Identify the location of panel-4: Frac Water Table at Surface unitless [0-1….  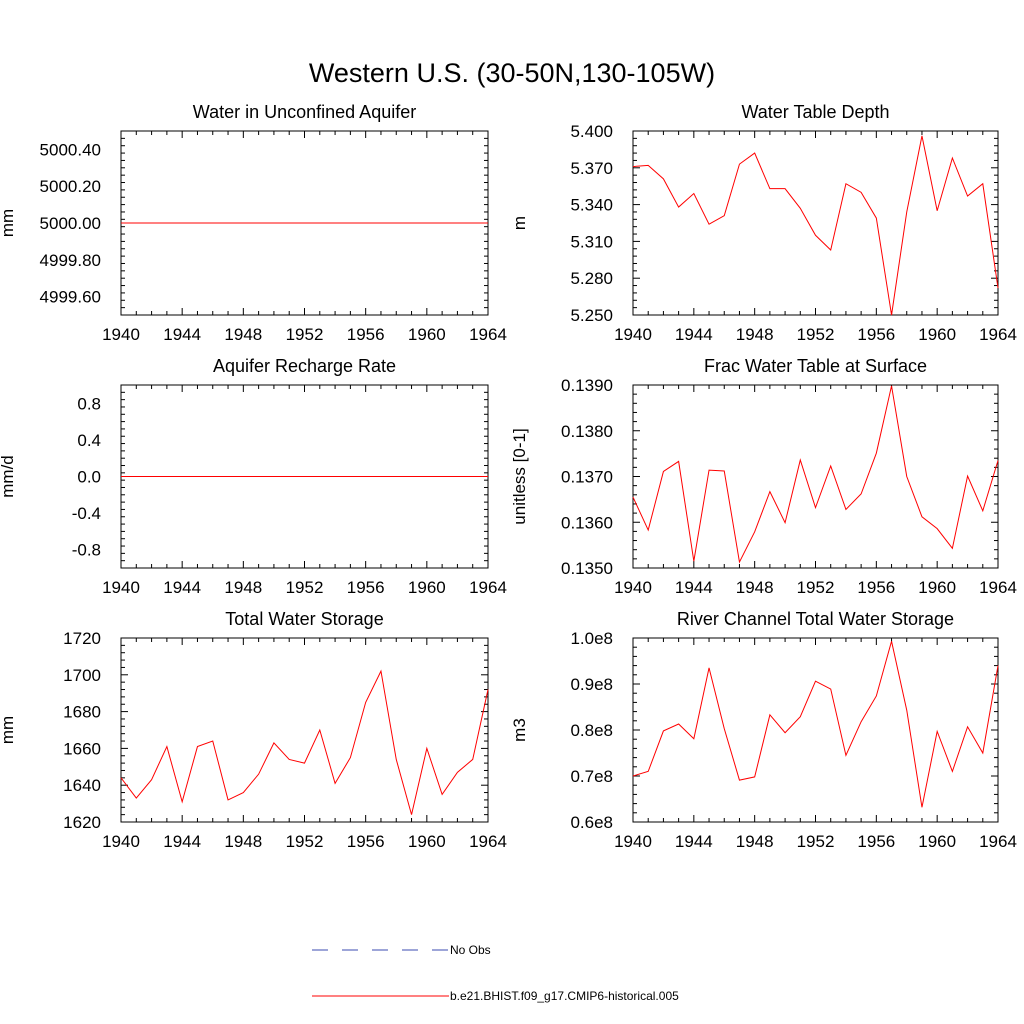
(763, 476).